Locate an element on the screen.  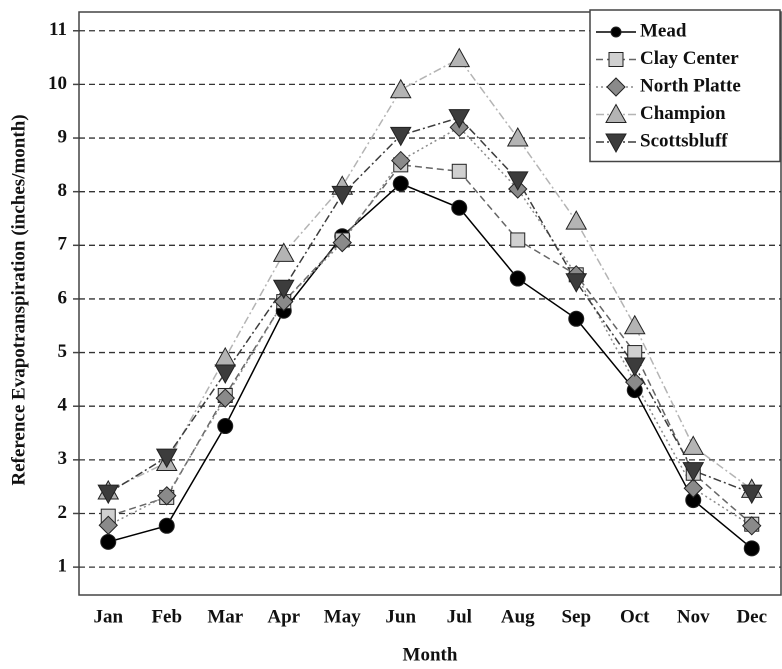
x-tick-label: Oct is located at coordinates (635, 616).